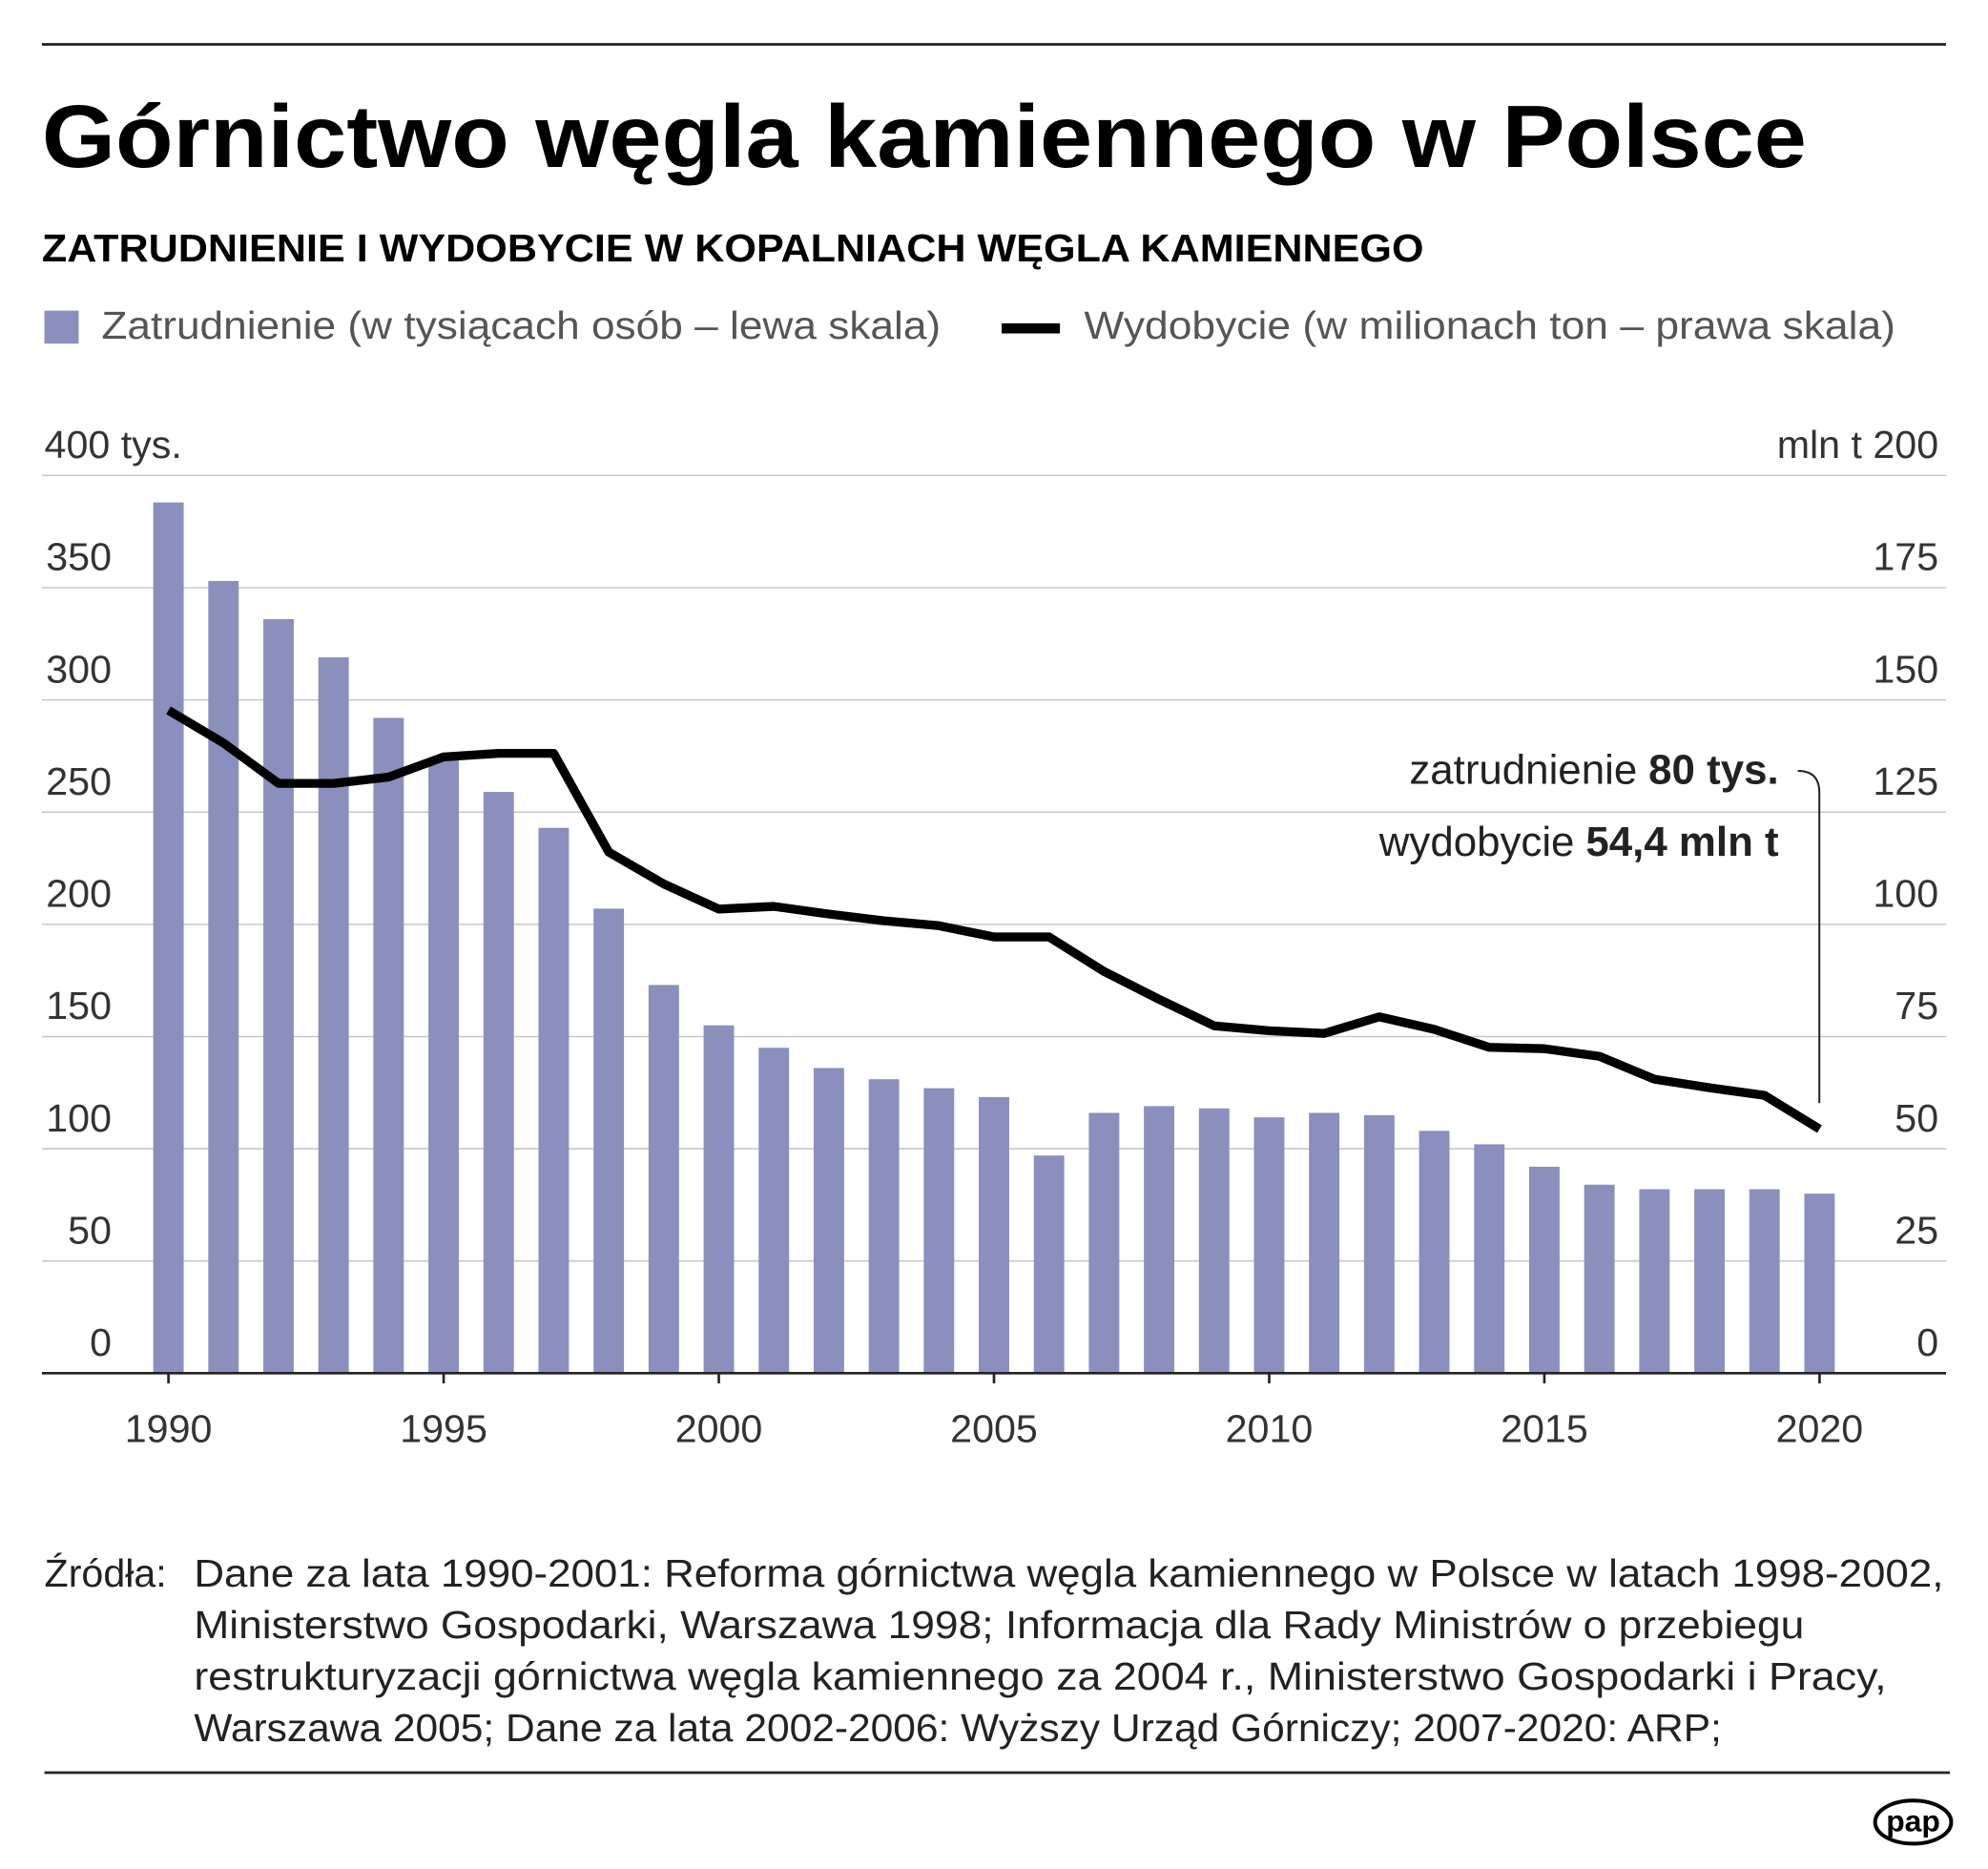 This screenshot has width=1988, height=1869. What do you see at coordinates (90, 1230) in the screenshot?
I see `y-tick-label: 50` at bounding box center [90, 1230].